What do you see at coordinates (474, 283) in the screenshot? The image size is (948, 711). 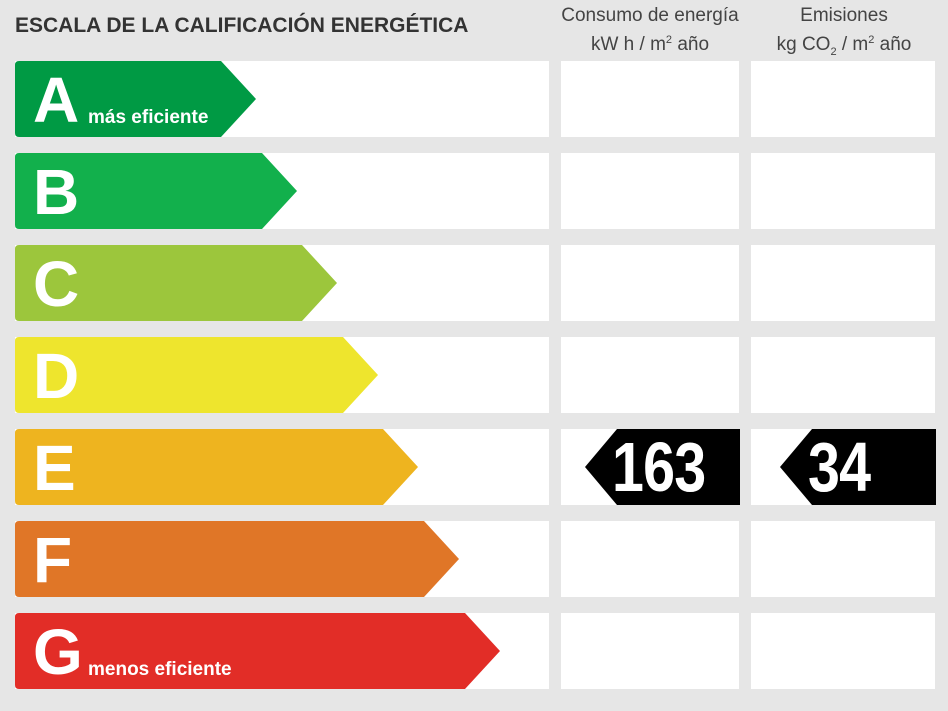 I see `rating-row-c: C` at bounding box center [474, 283].